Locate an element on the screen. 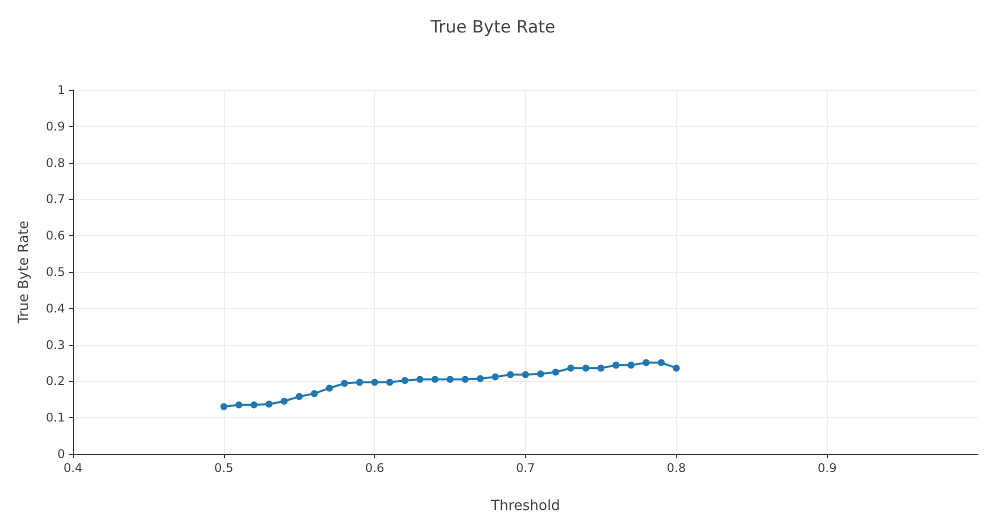 The image size is (987, 528). y-tick-label: 0.7 is located at coordinates (55, 199).